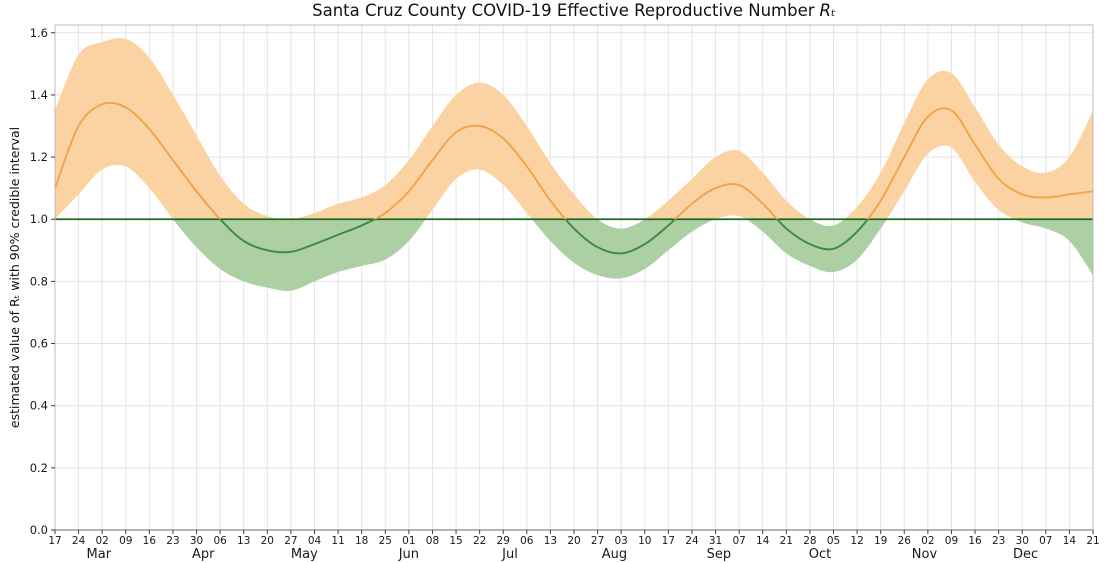  What do you see at coordinates (361, 541) in the screenshot?
I see `x-tick-label: 18` at bounding box center [361, 541].